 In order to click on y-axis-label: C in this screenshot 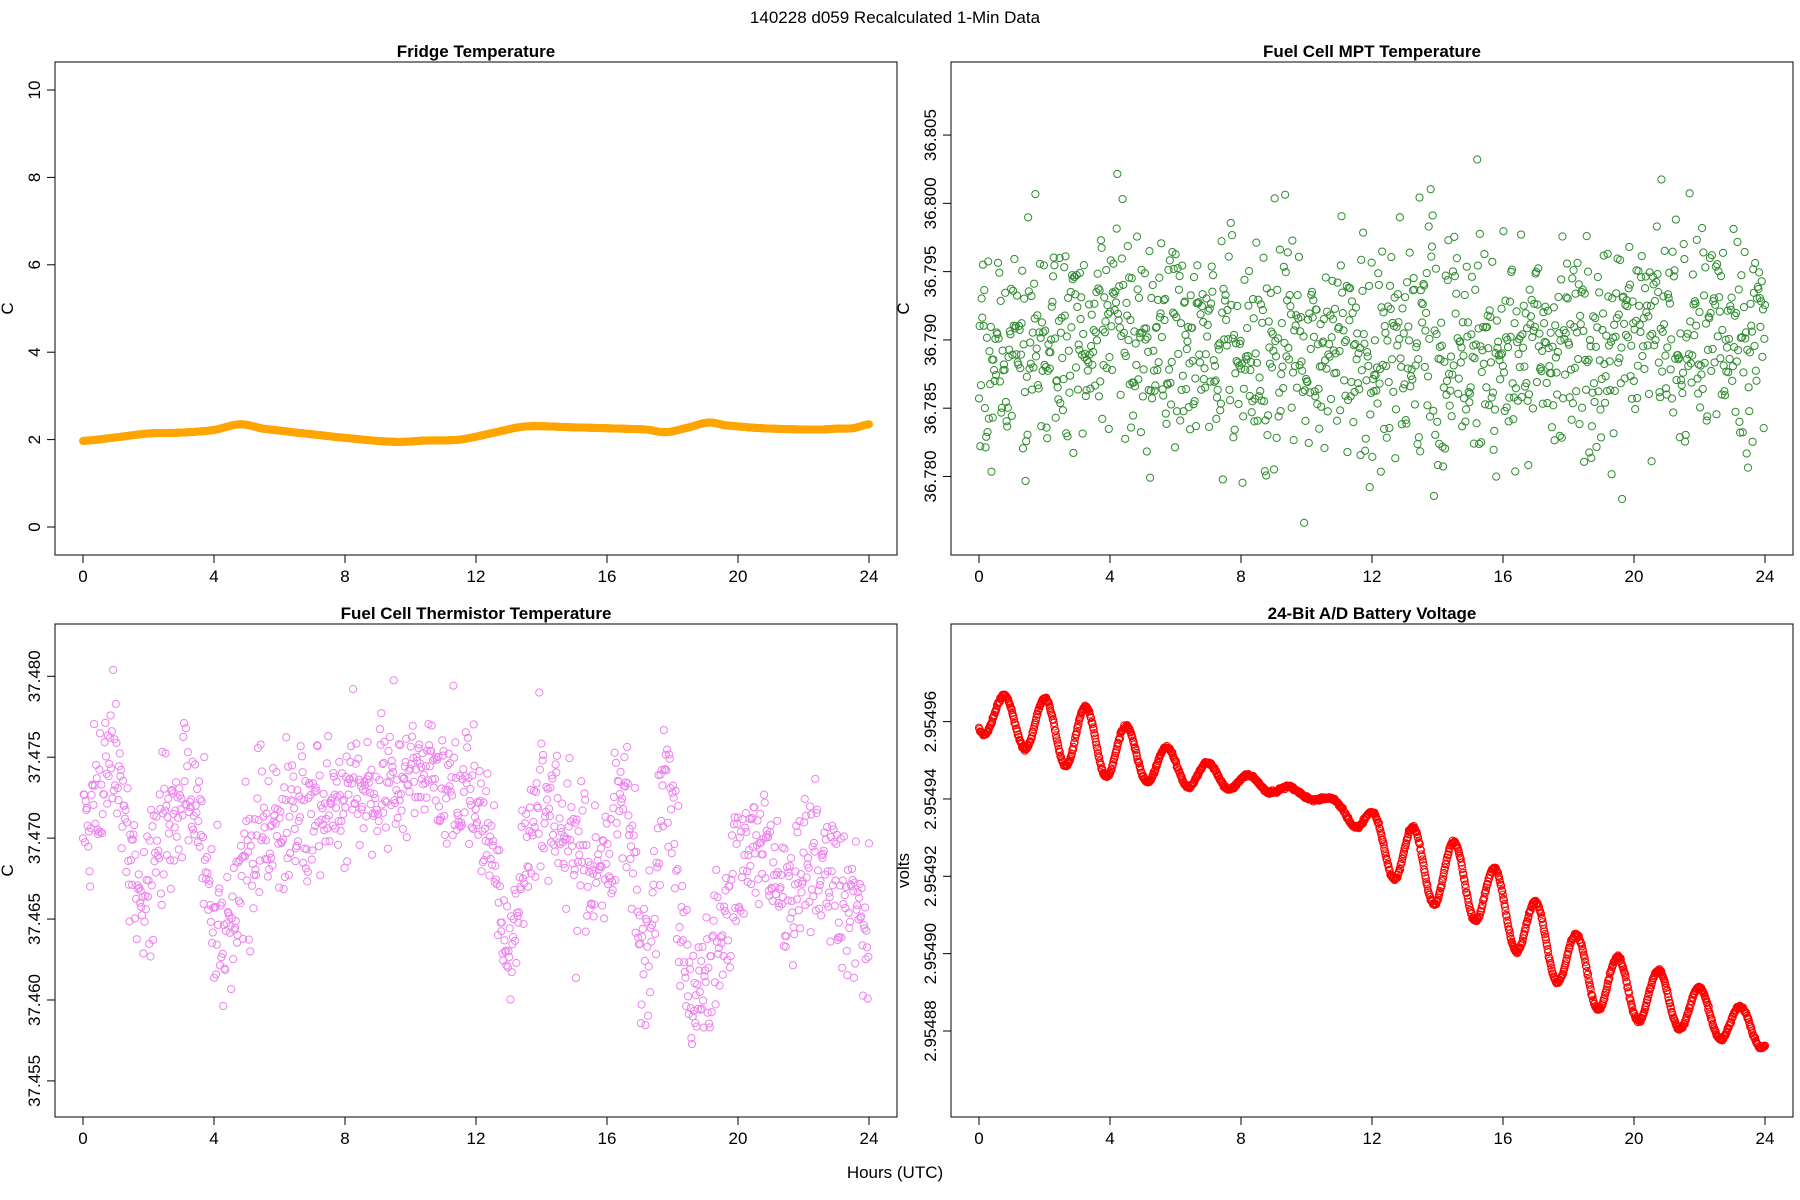, I will do `click(8, 308)`.